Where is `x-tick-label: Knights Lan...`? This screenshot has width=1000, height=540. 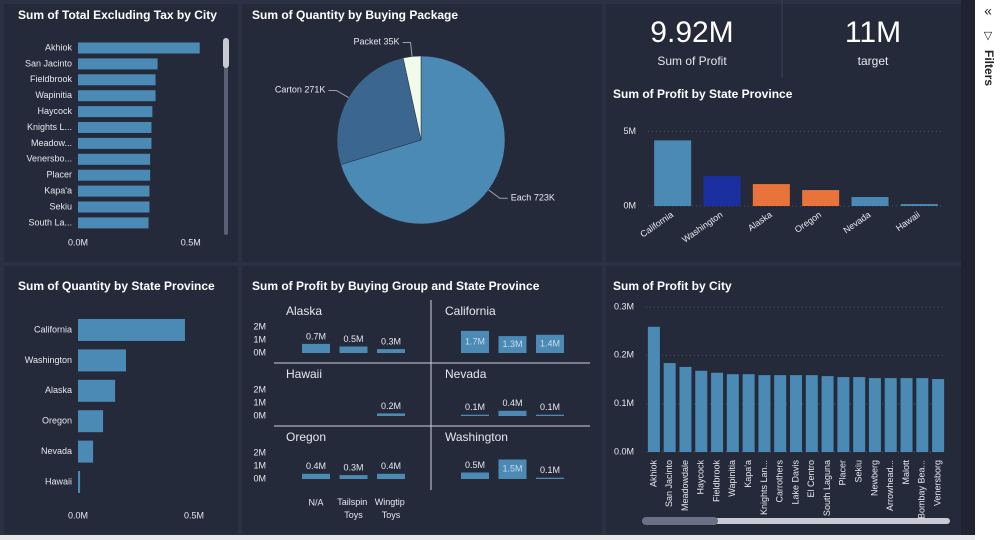 x-tick-label: Knights Lan... is located at coordinates (764, 487).